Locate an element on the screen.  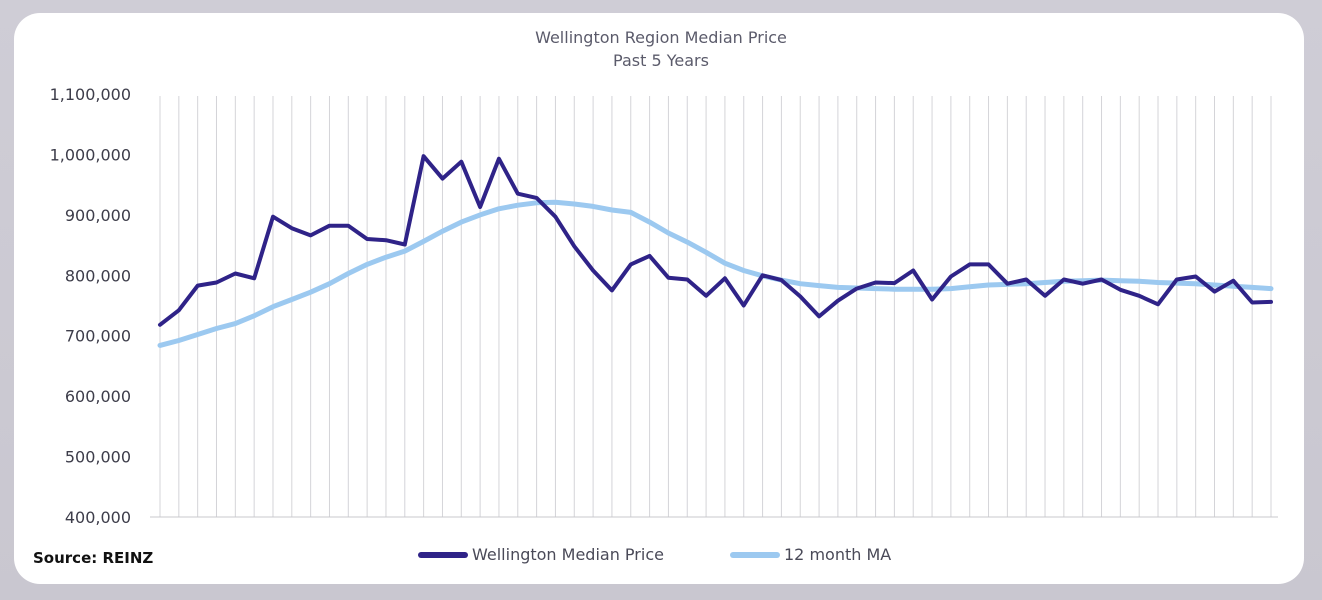
y-tick-label: 400,000 is located at coordinates (98, 517).